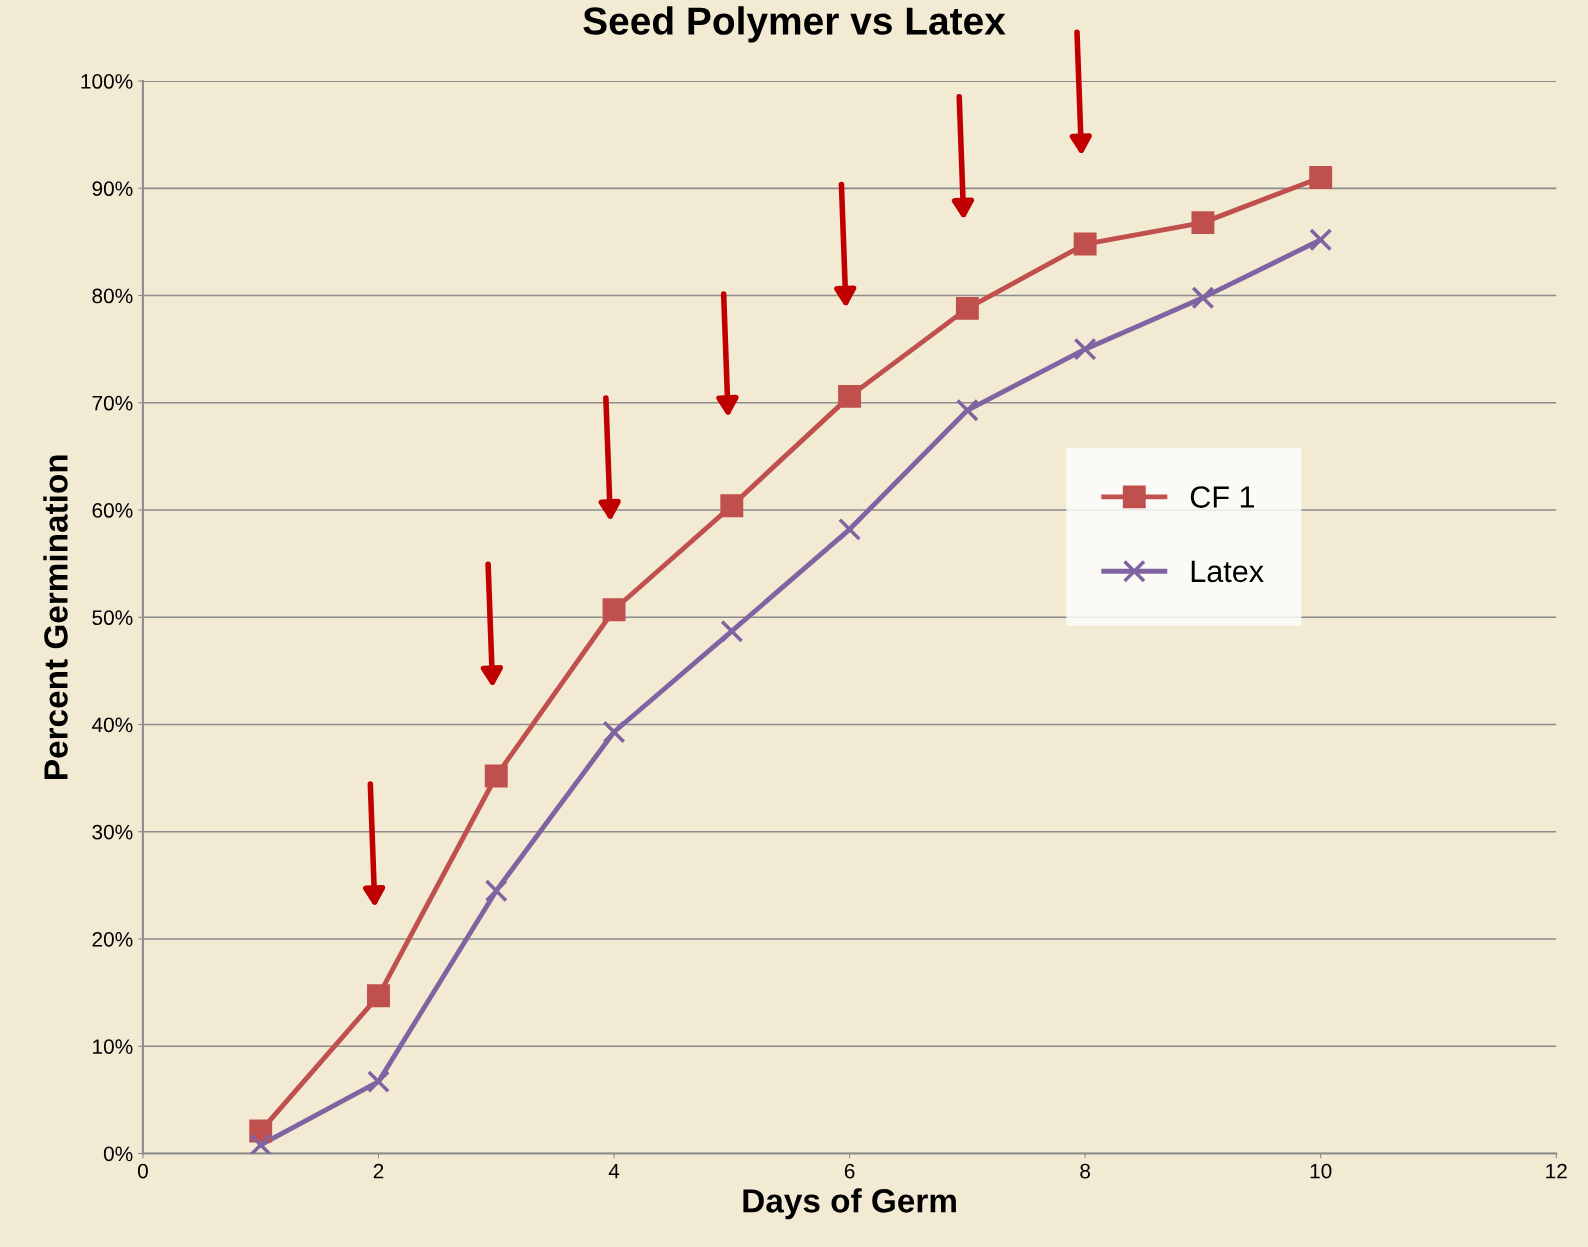 Image resolution: width=1588 pixels, height=1247 pixels. Describe the element at coordinates (112, 403) in the screenshot. I see `y-tick-label: 70%` at that location.